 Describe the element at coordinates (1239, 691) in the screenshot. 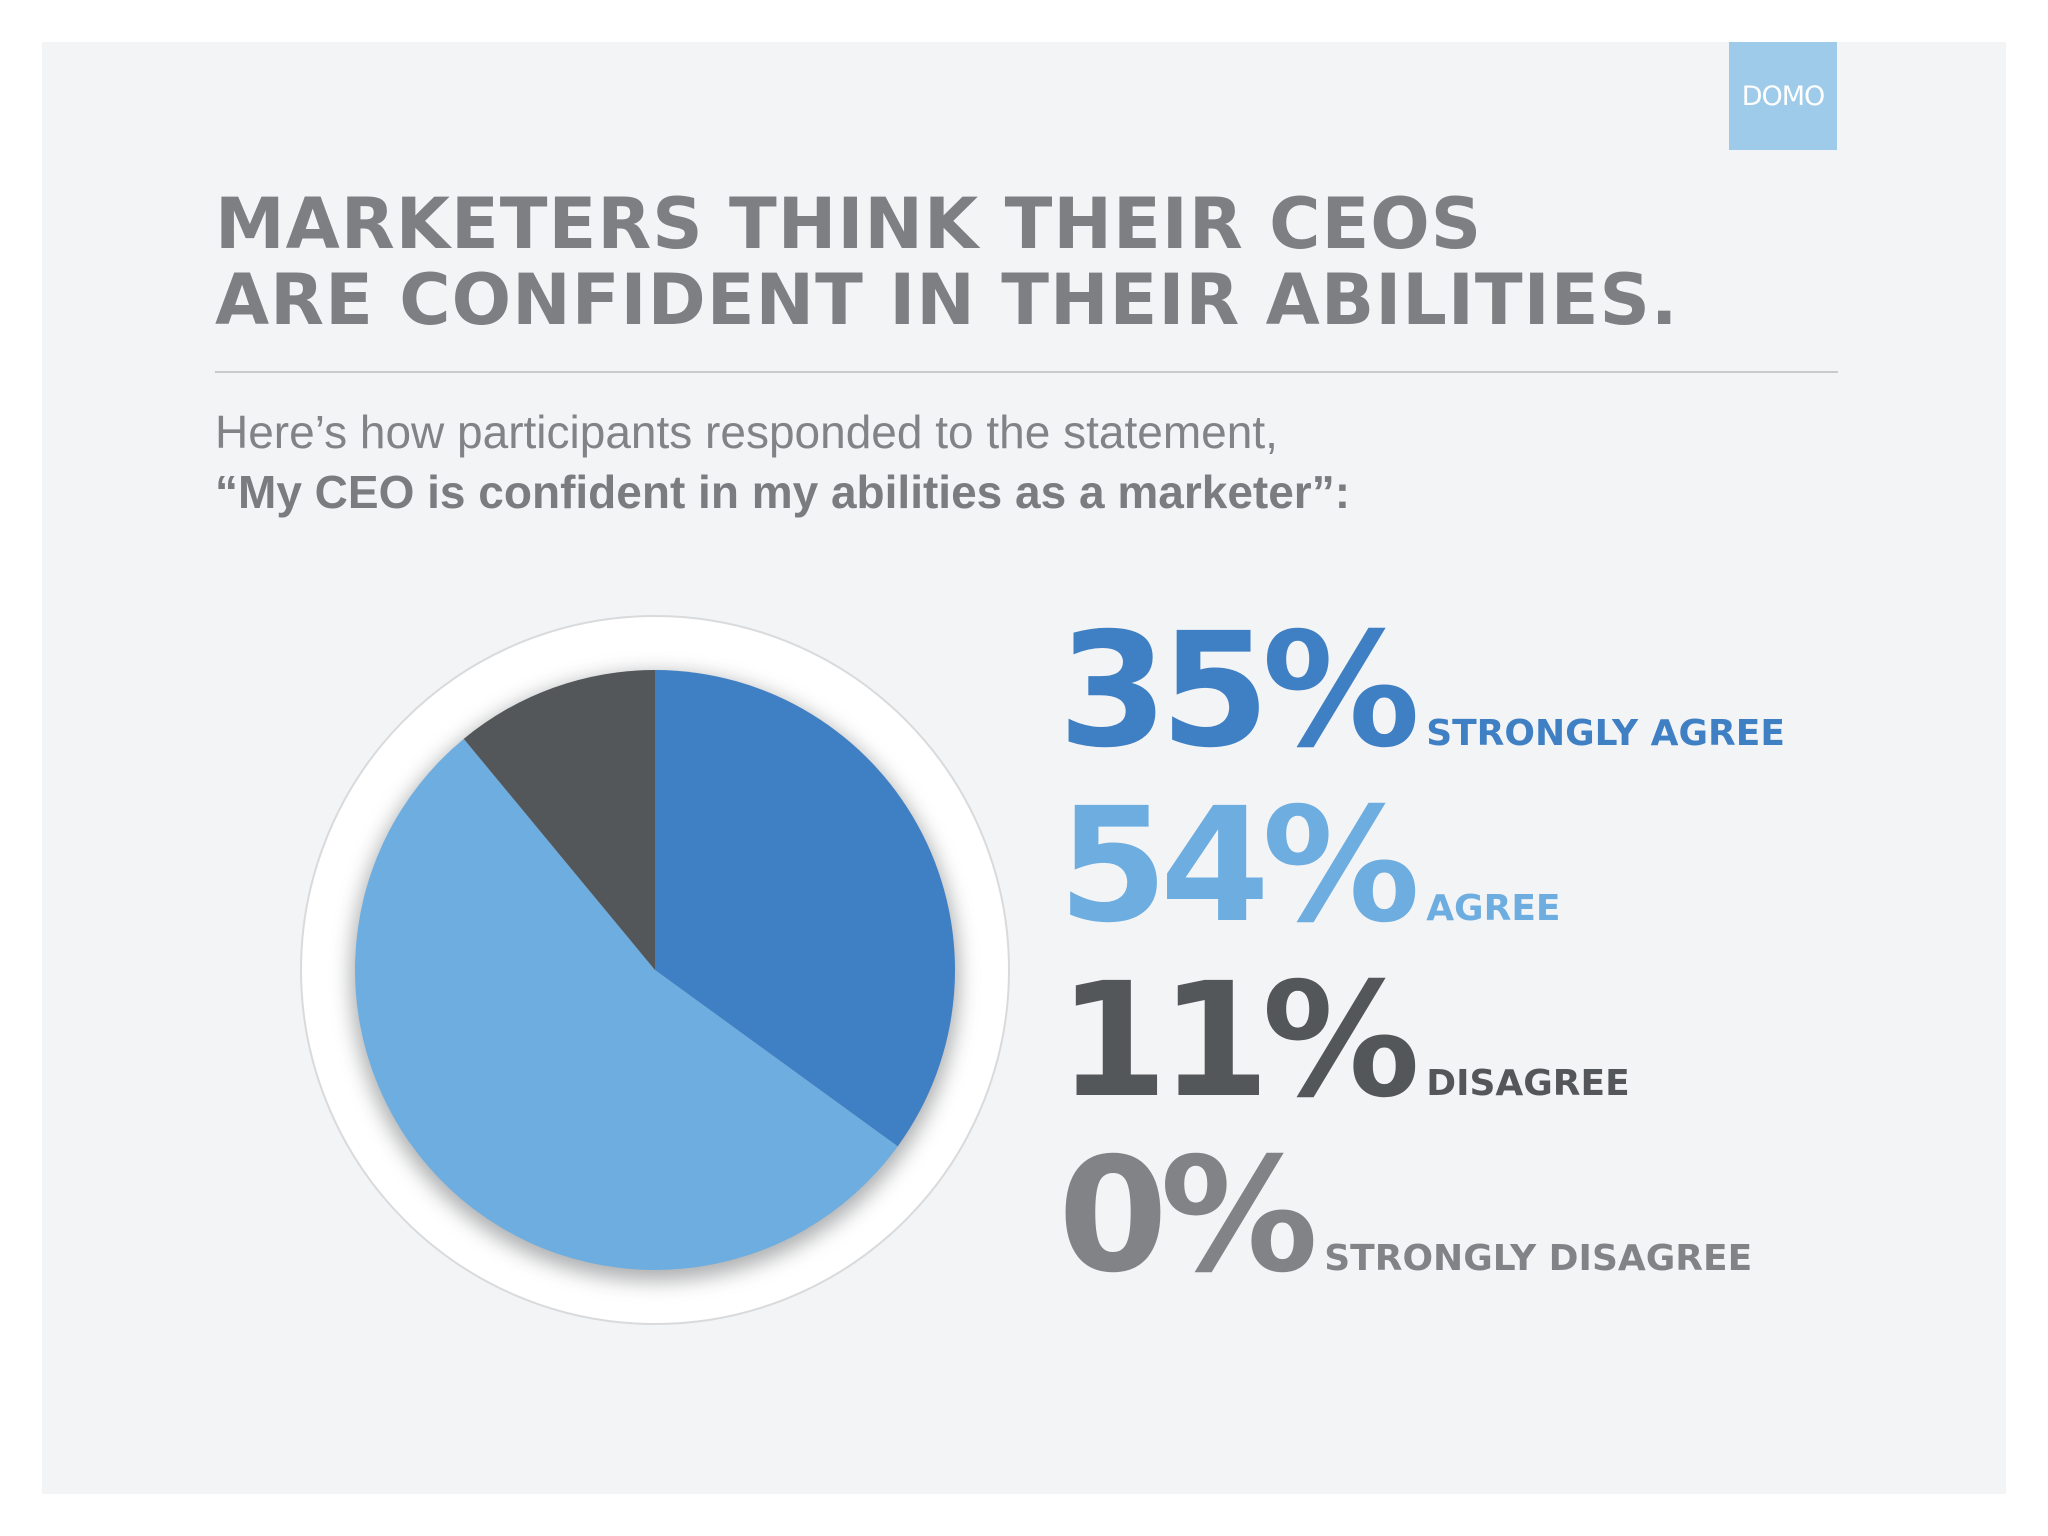

I see `stat-value-strongly-agree: 35%` at that location.